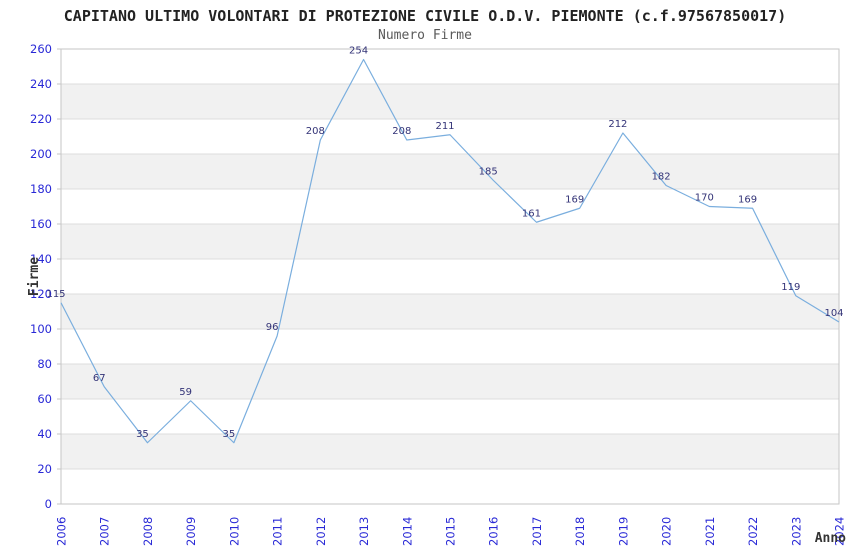  Describe the element at coordinates (41, 329) in the screenshot. I see `y-tick-label: 100` at that location.